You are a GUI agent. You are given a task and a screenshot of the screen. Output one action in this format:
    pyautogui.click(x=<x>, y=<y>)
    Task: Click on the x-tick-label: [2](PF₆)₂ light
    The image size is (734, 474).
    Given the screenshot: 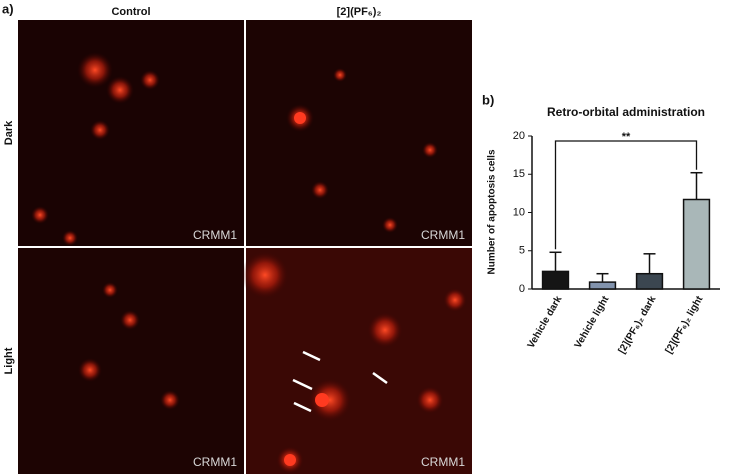 What is the action you would take?
    pyautogui.click(x=685, y=325)
    